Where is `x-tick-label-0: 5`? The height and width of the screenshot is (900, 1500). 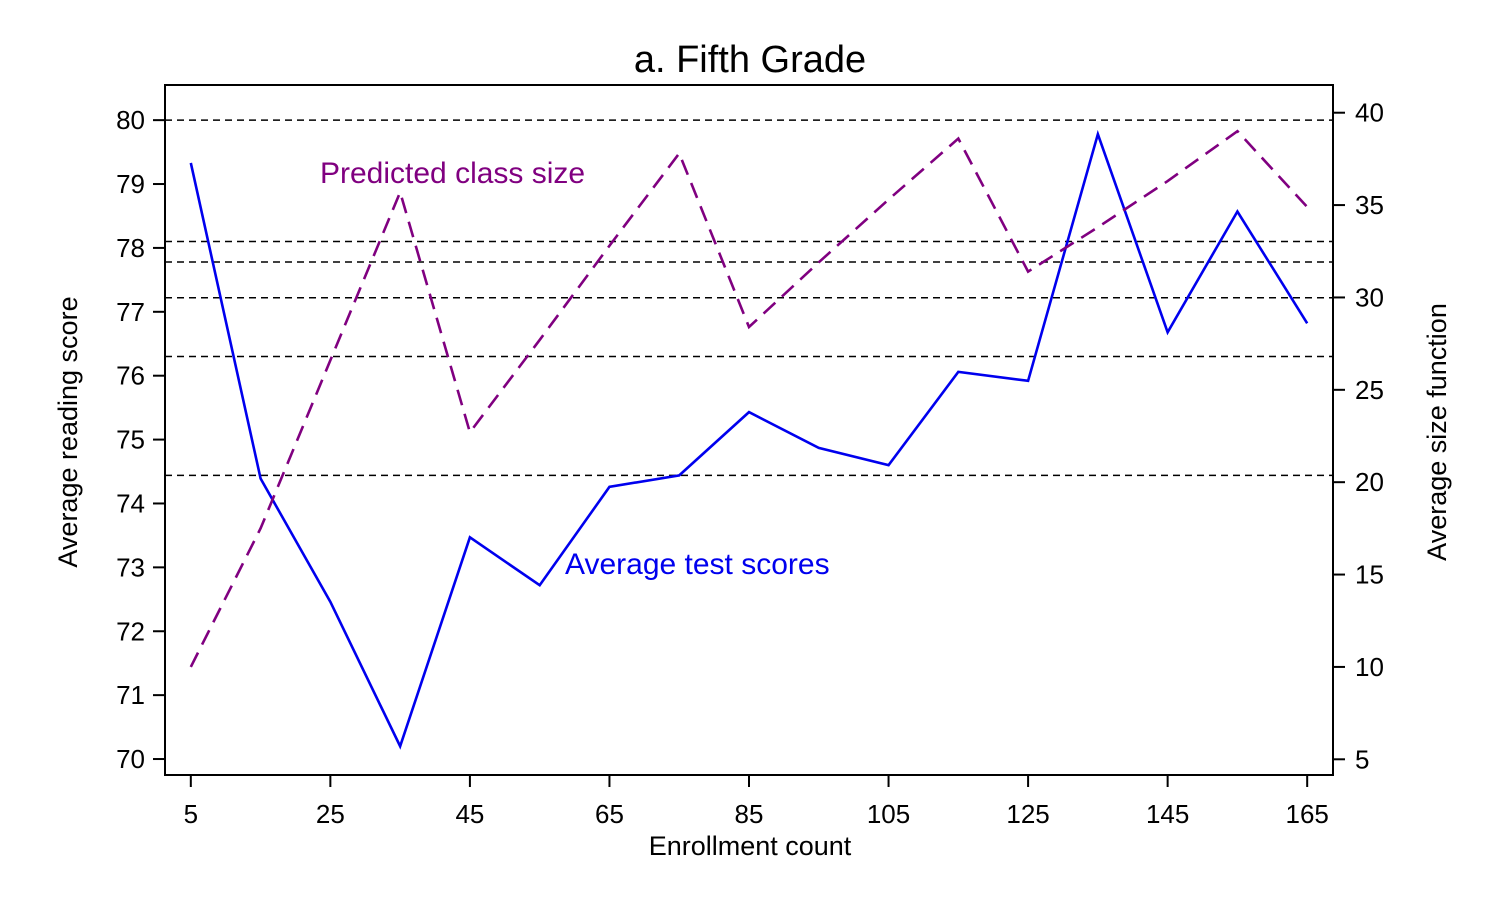 x-tick-label-0: 5 is located at coordinates (191, 814).